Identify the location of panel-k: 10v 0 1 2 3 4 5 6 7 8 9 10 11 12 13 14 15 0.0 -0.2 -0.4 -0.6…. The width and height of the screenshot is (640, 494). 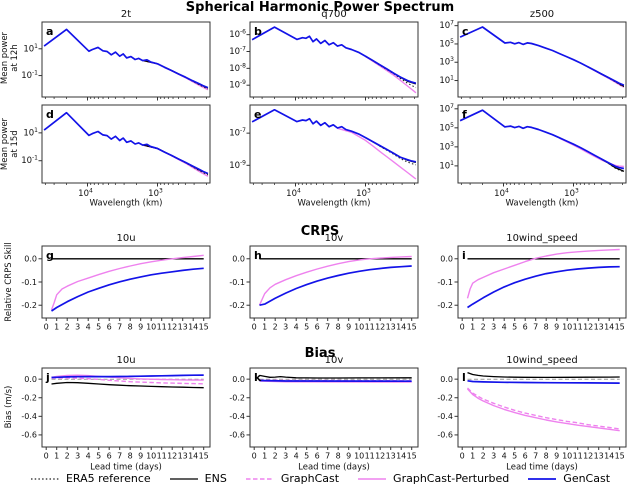
(321, 415).